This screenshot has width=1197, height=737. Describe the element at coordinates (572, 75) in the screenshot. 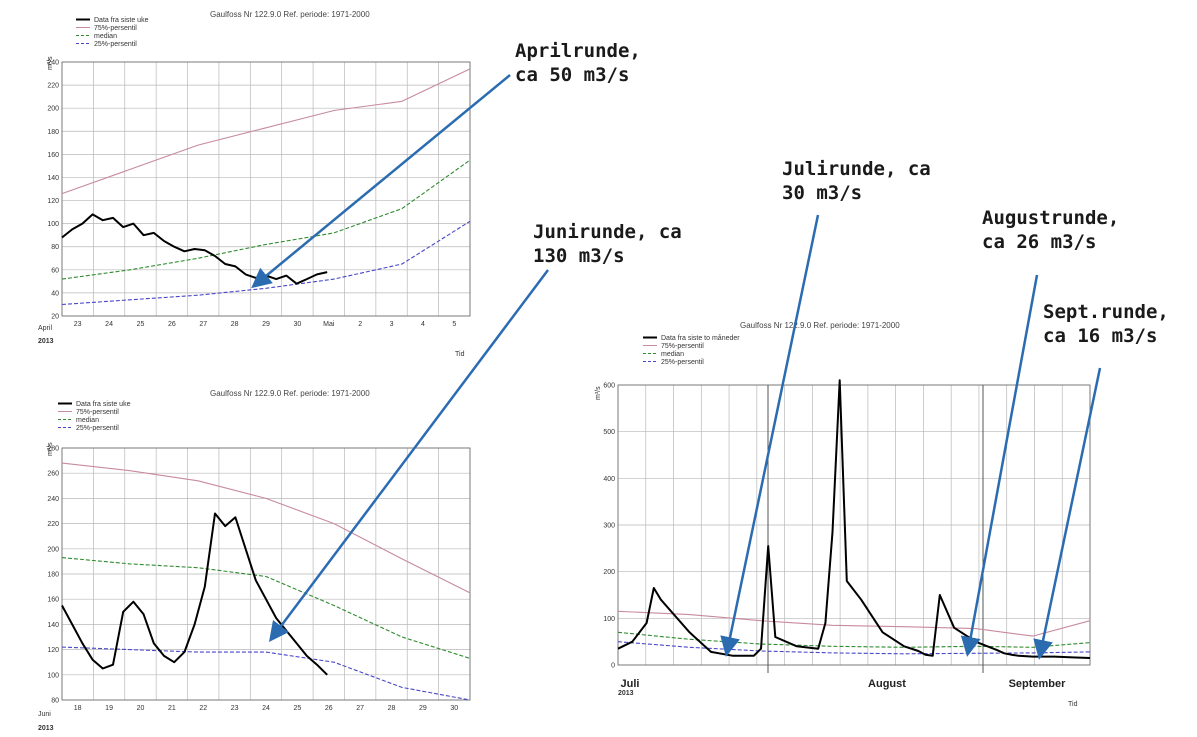

I see `annotation-text: ca 50 m3/s` at that location.